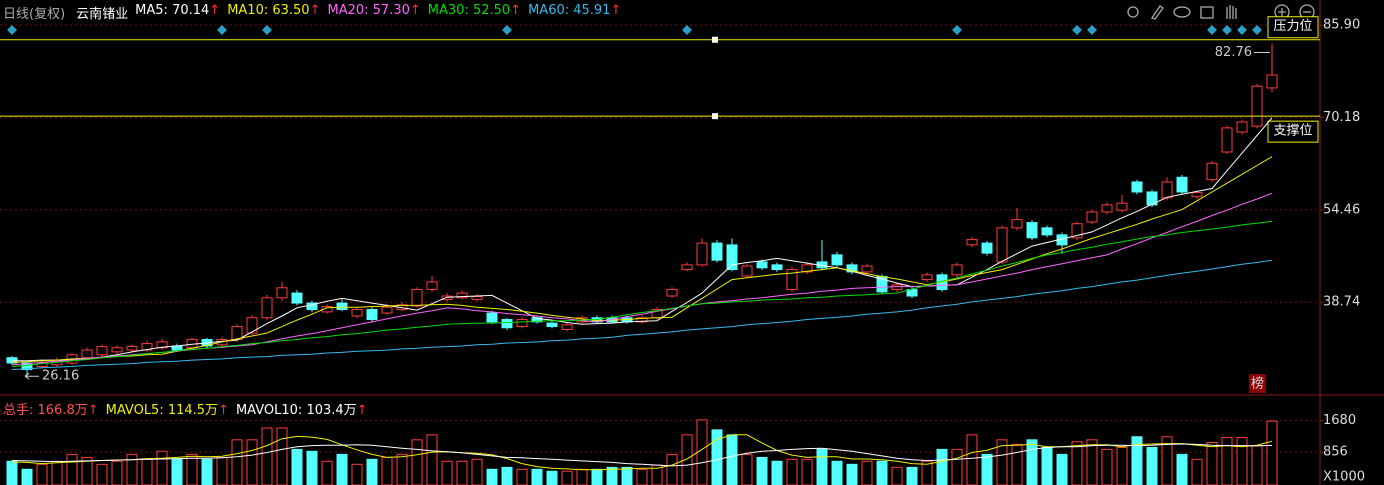  Describe the element at coordinates (1341, 117) in the screenshot. I see `y-tick-label: 70.18` at that location.